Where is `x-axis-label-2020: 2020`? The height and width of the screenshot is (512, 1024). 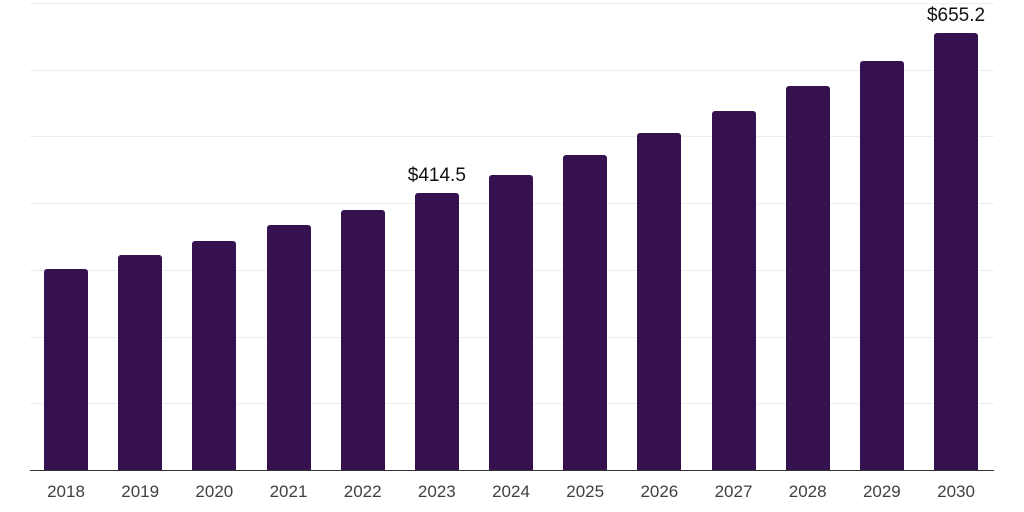
x-axis-label-2020: 2020 is located at coordinates (214, 491).